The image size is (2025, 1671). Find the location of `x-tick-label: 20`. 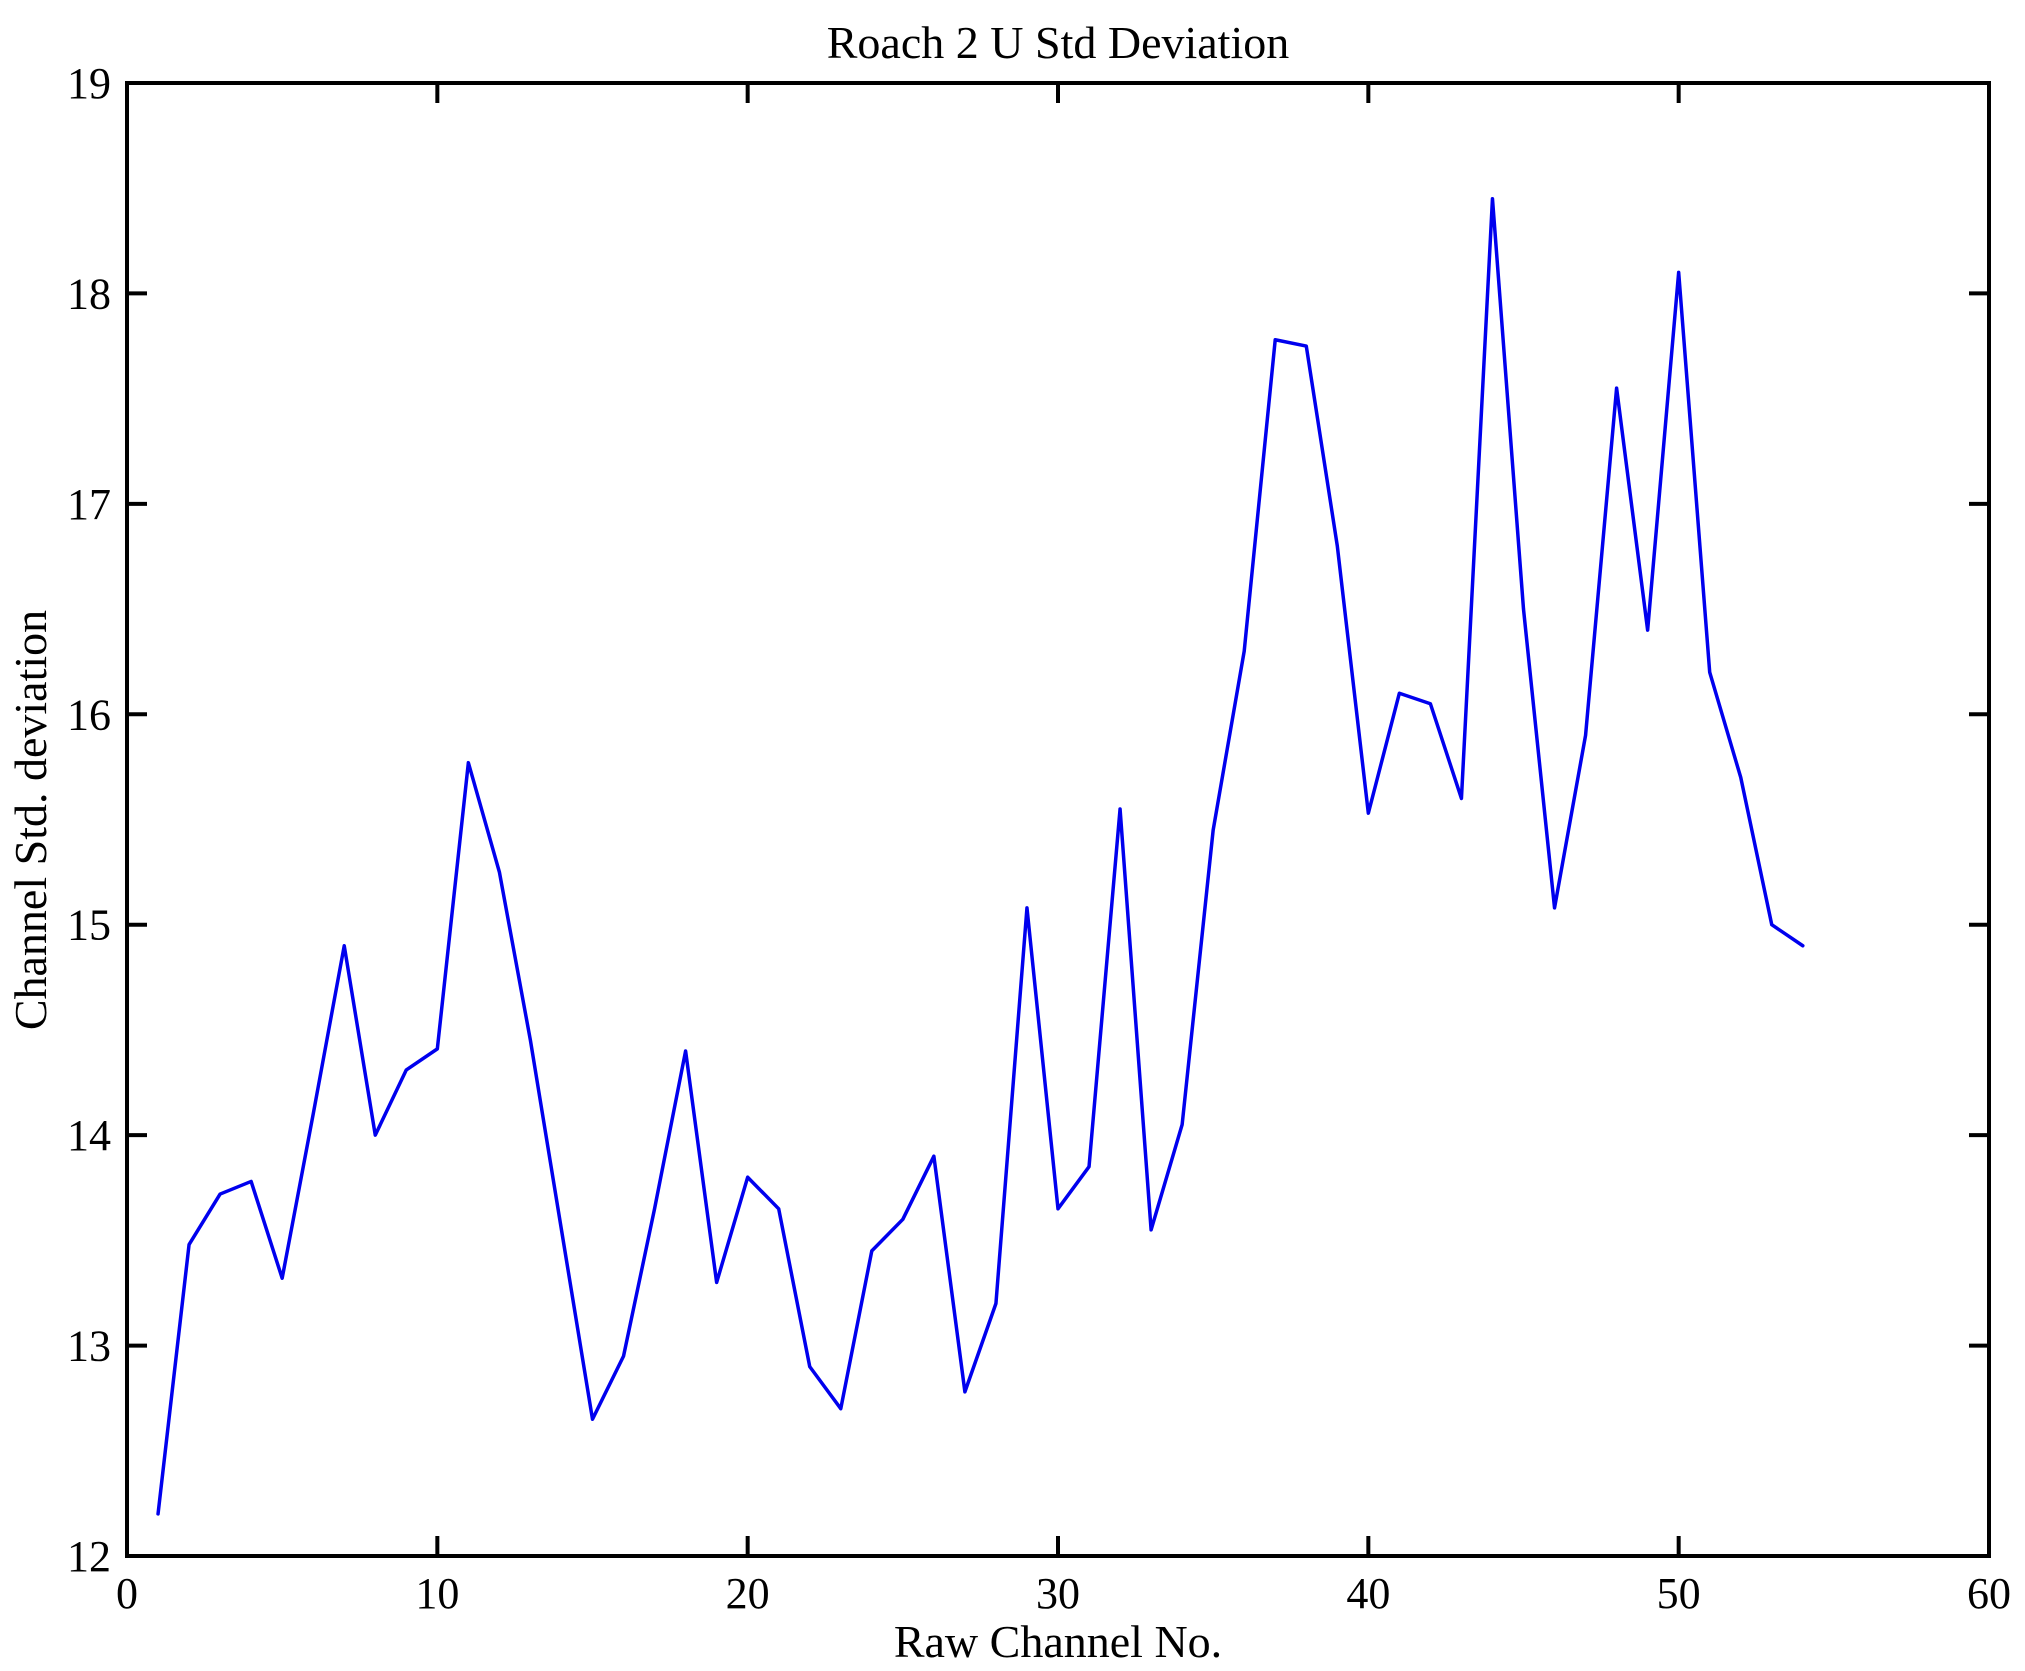

x-tick-label: 20 is located at coordinates (748, 1593).